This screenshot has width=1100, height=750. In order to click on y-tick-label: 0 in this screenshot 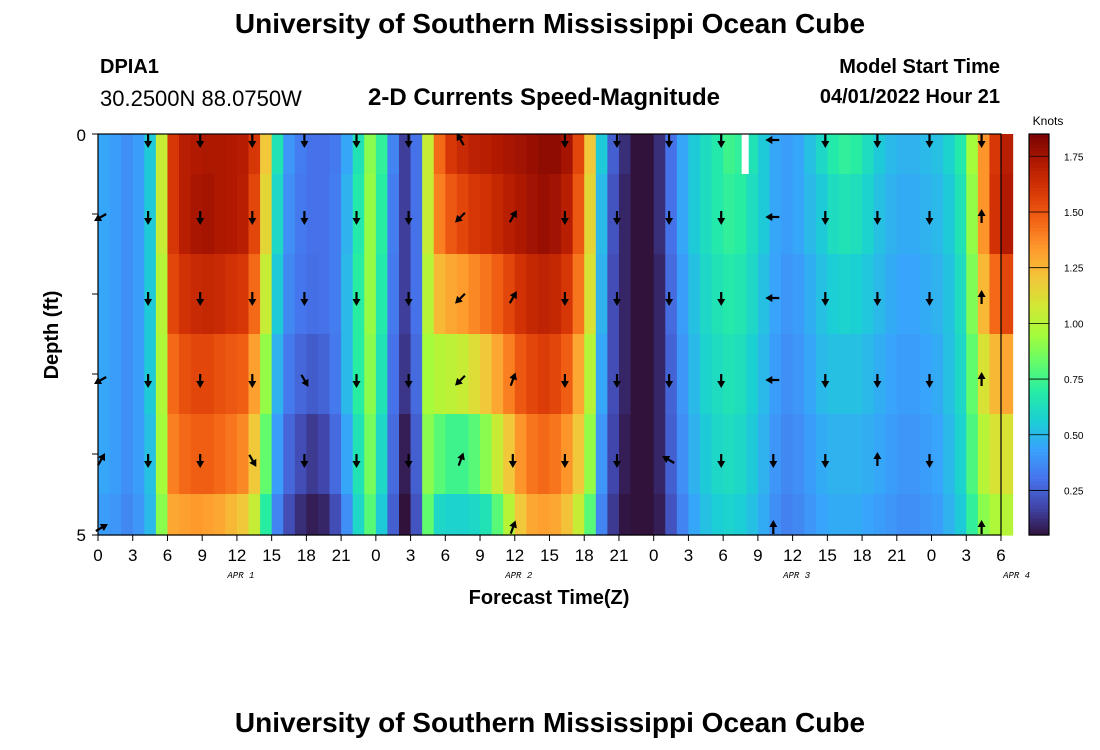, I will do `click(81, 135)`.